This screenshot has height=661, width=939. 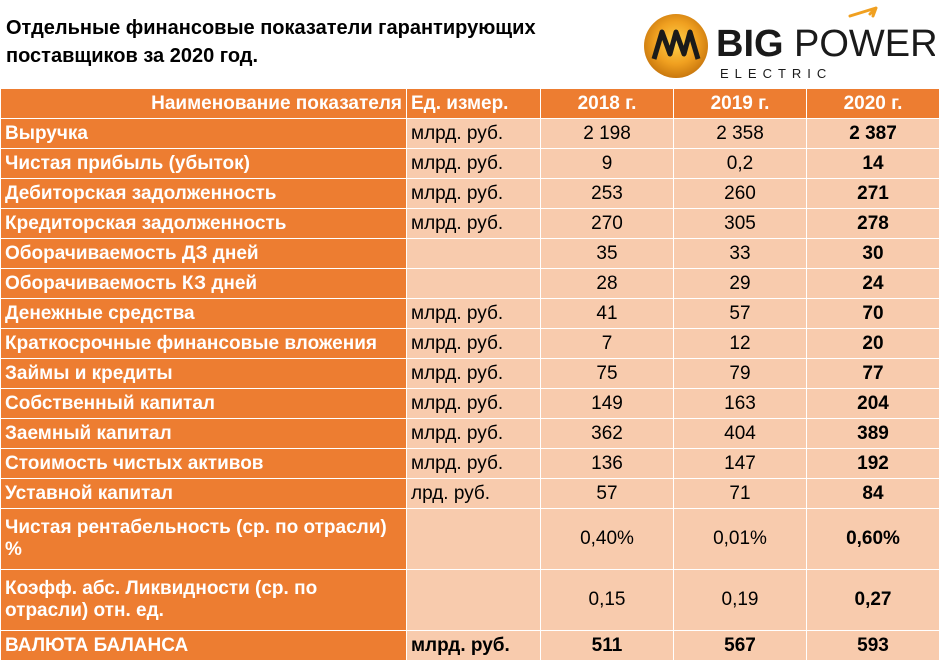 I want to click on value-2018-cell: 511, so click(x=607, y=646).